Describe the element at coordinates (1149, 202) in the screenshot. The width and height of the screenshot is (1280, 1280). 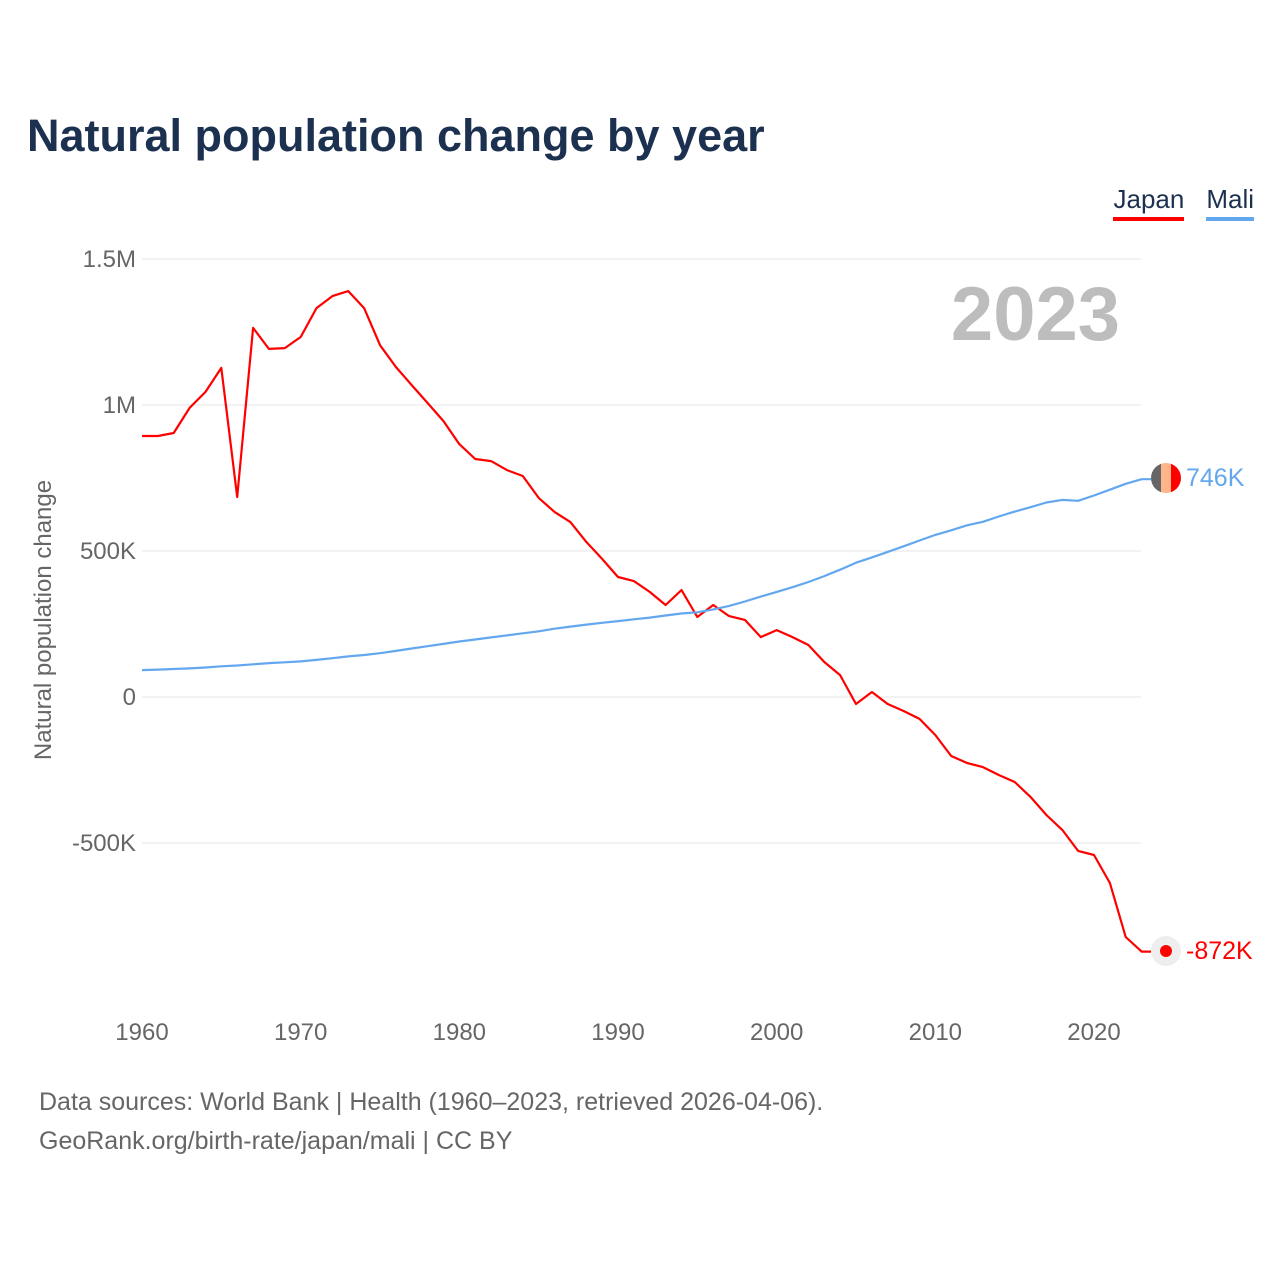
I see `legend-japan: Japan` at that location.